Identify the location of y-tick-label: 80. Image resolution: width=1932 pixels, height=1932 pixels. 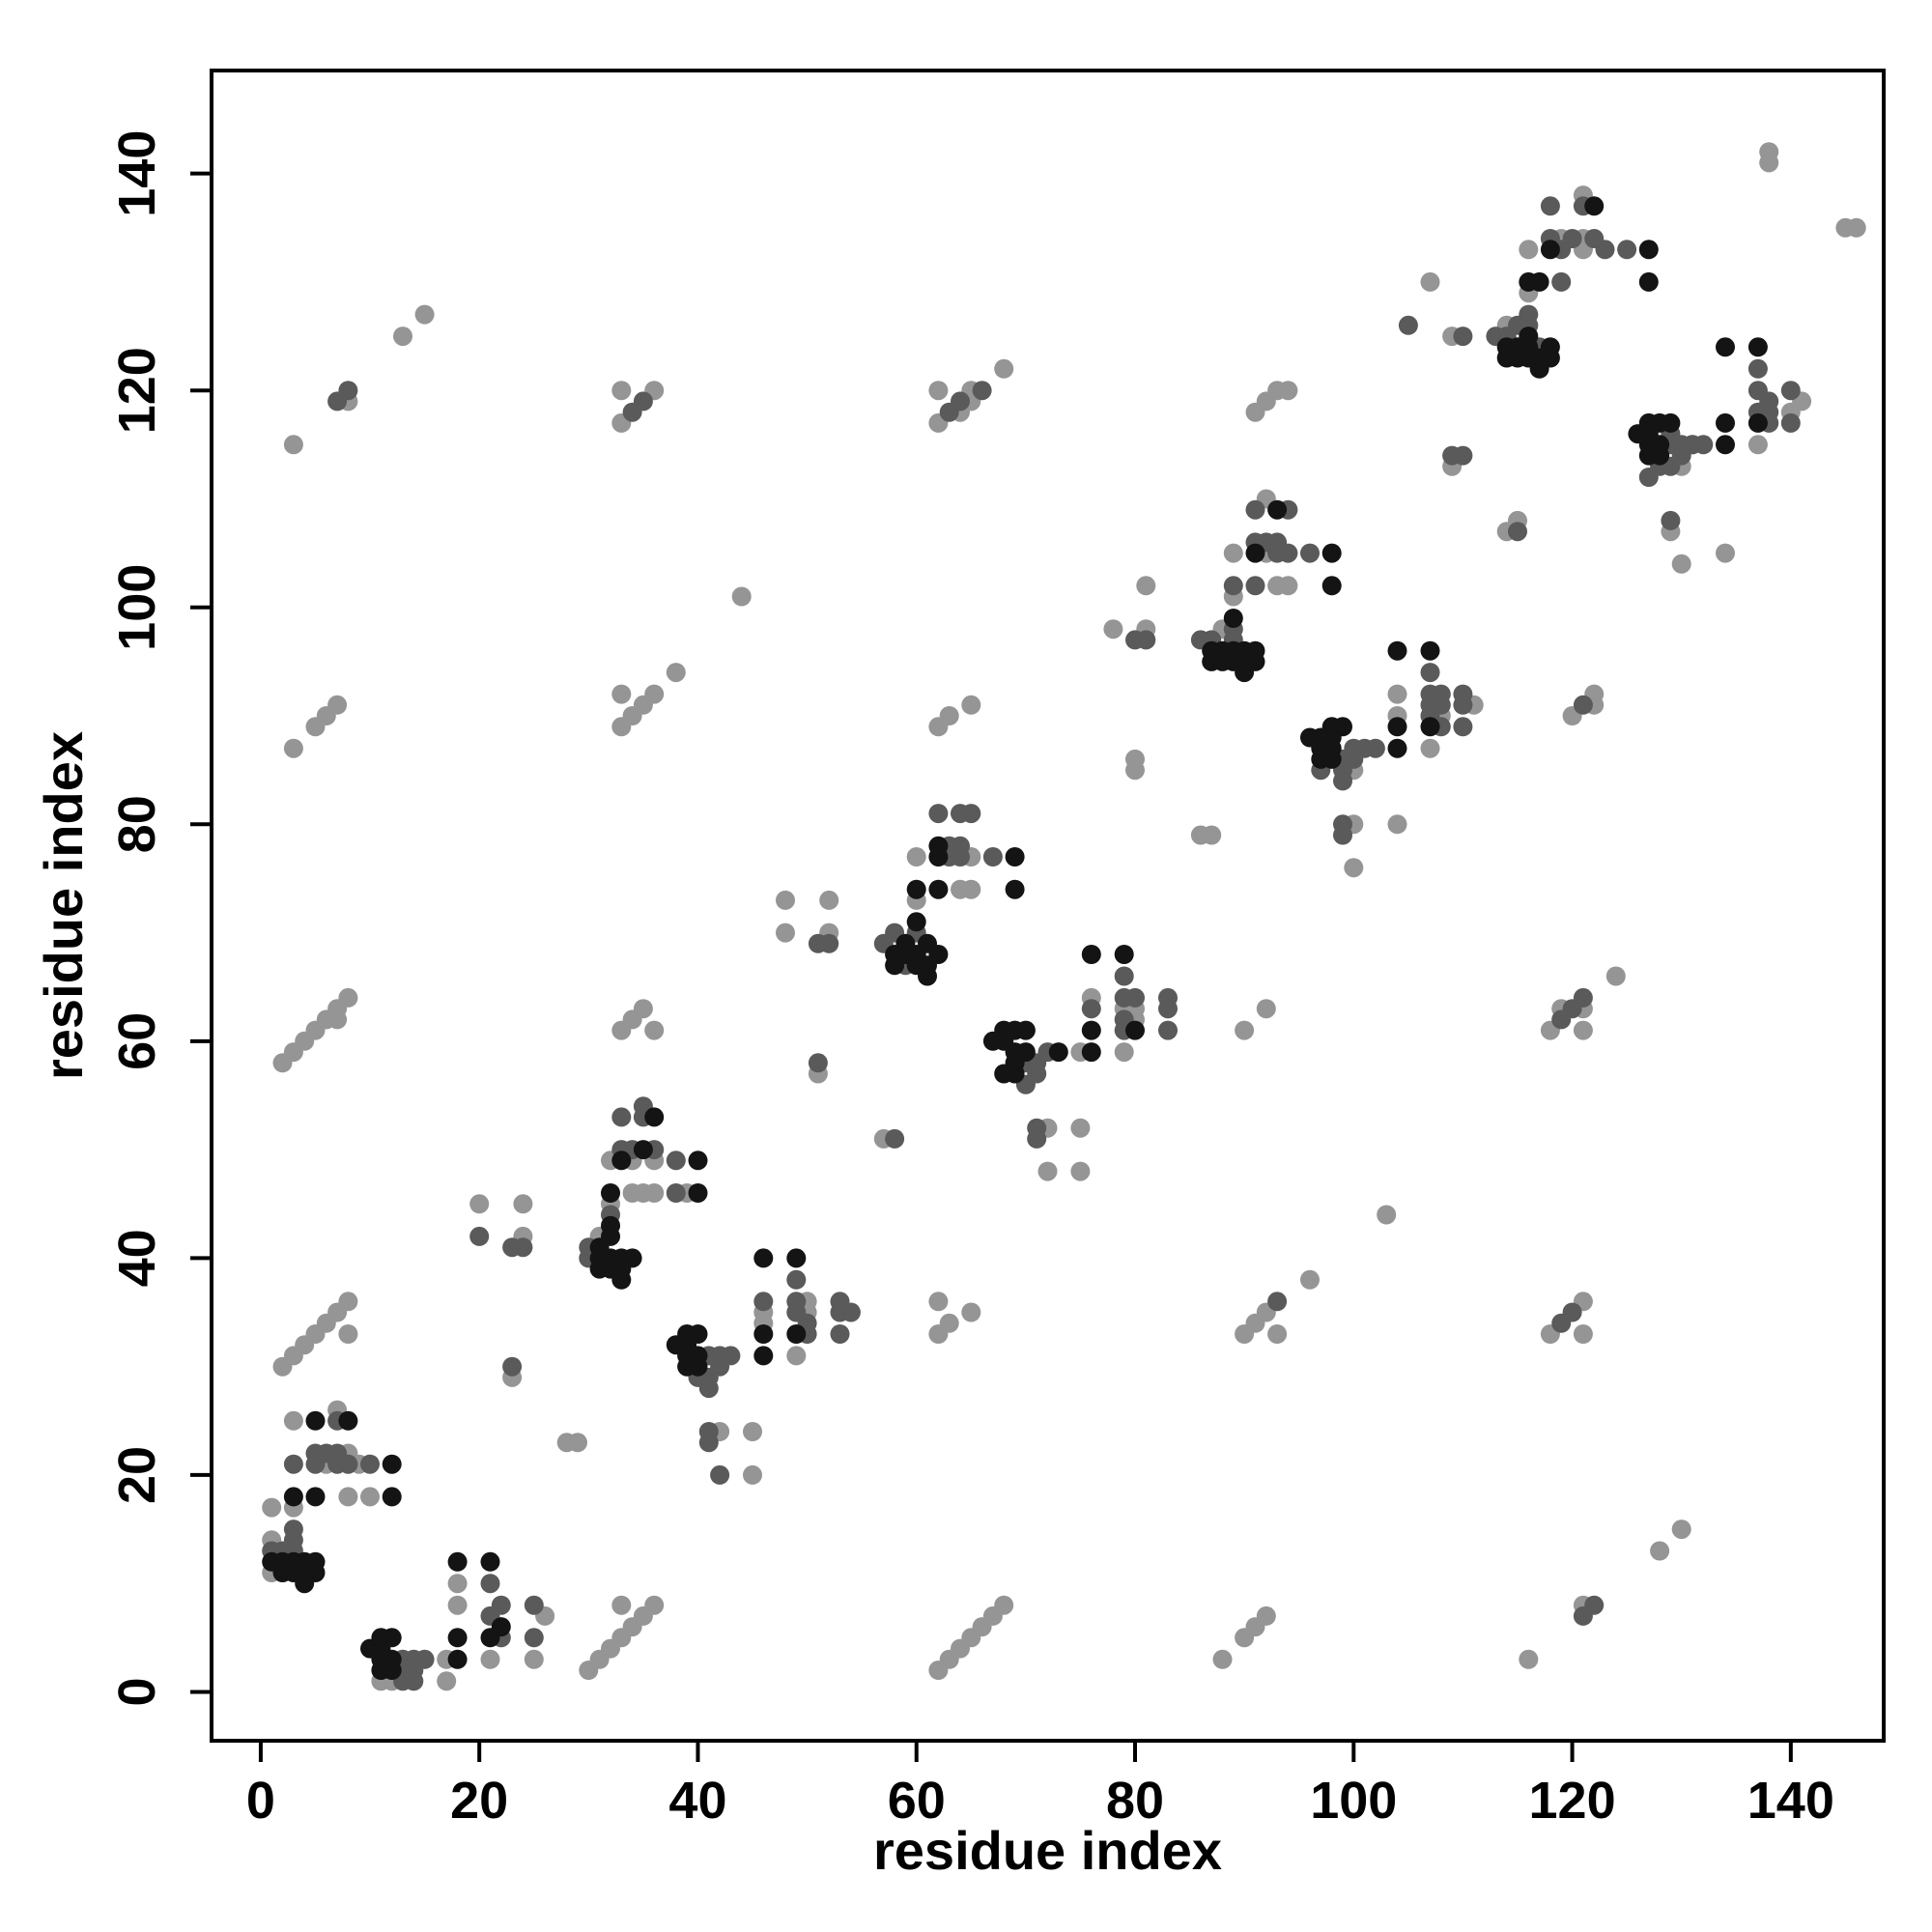
(137, 824).